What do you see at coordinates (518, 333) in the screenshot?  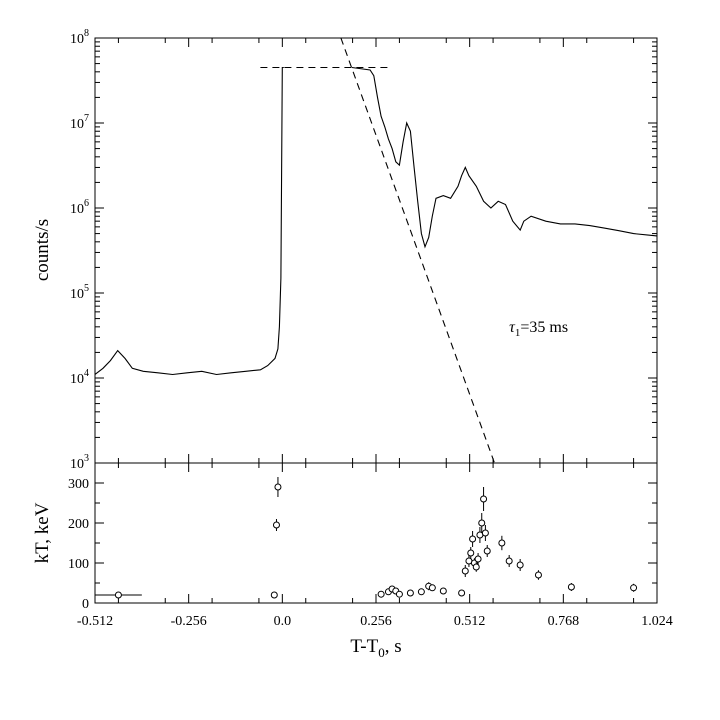 I see `tau-subscript: 1` at bounding box center [518, 333].